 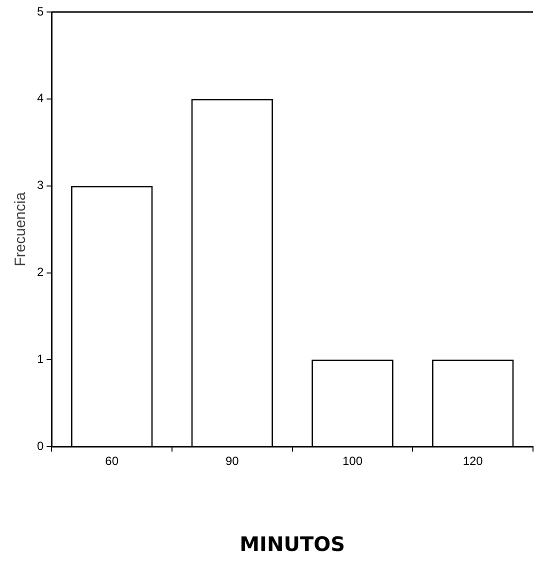 I want to click on x-axis-title: MINUTOS, so click(x=293, y=544).